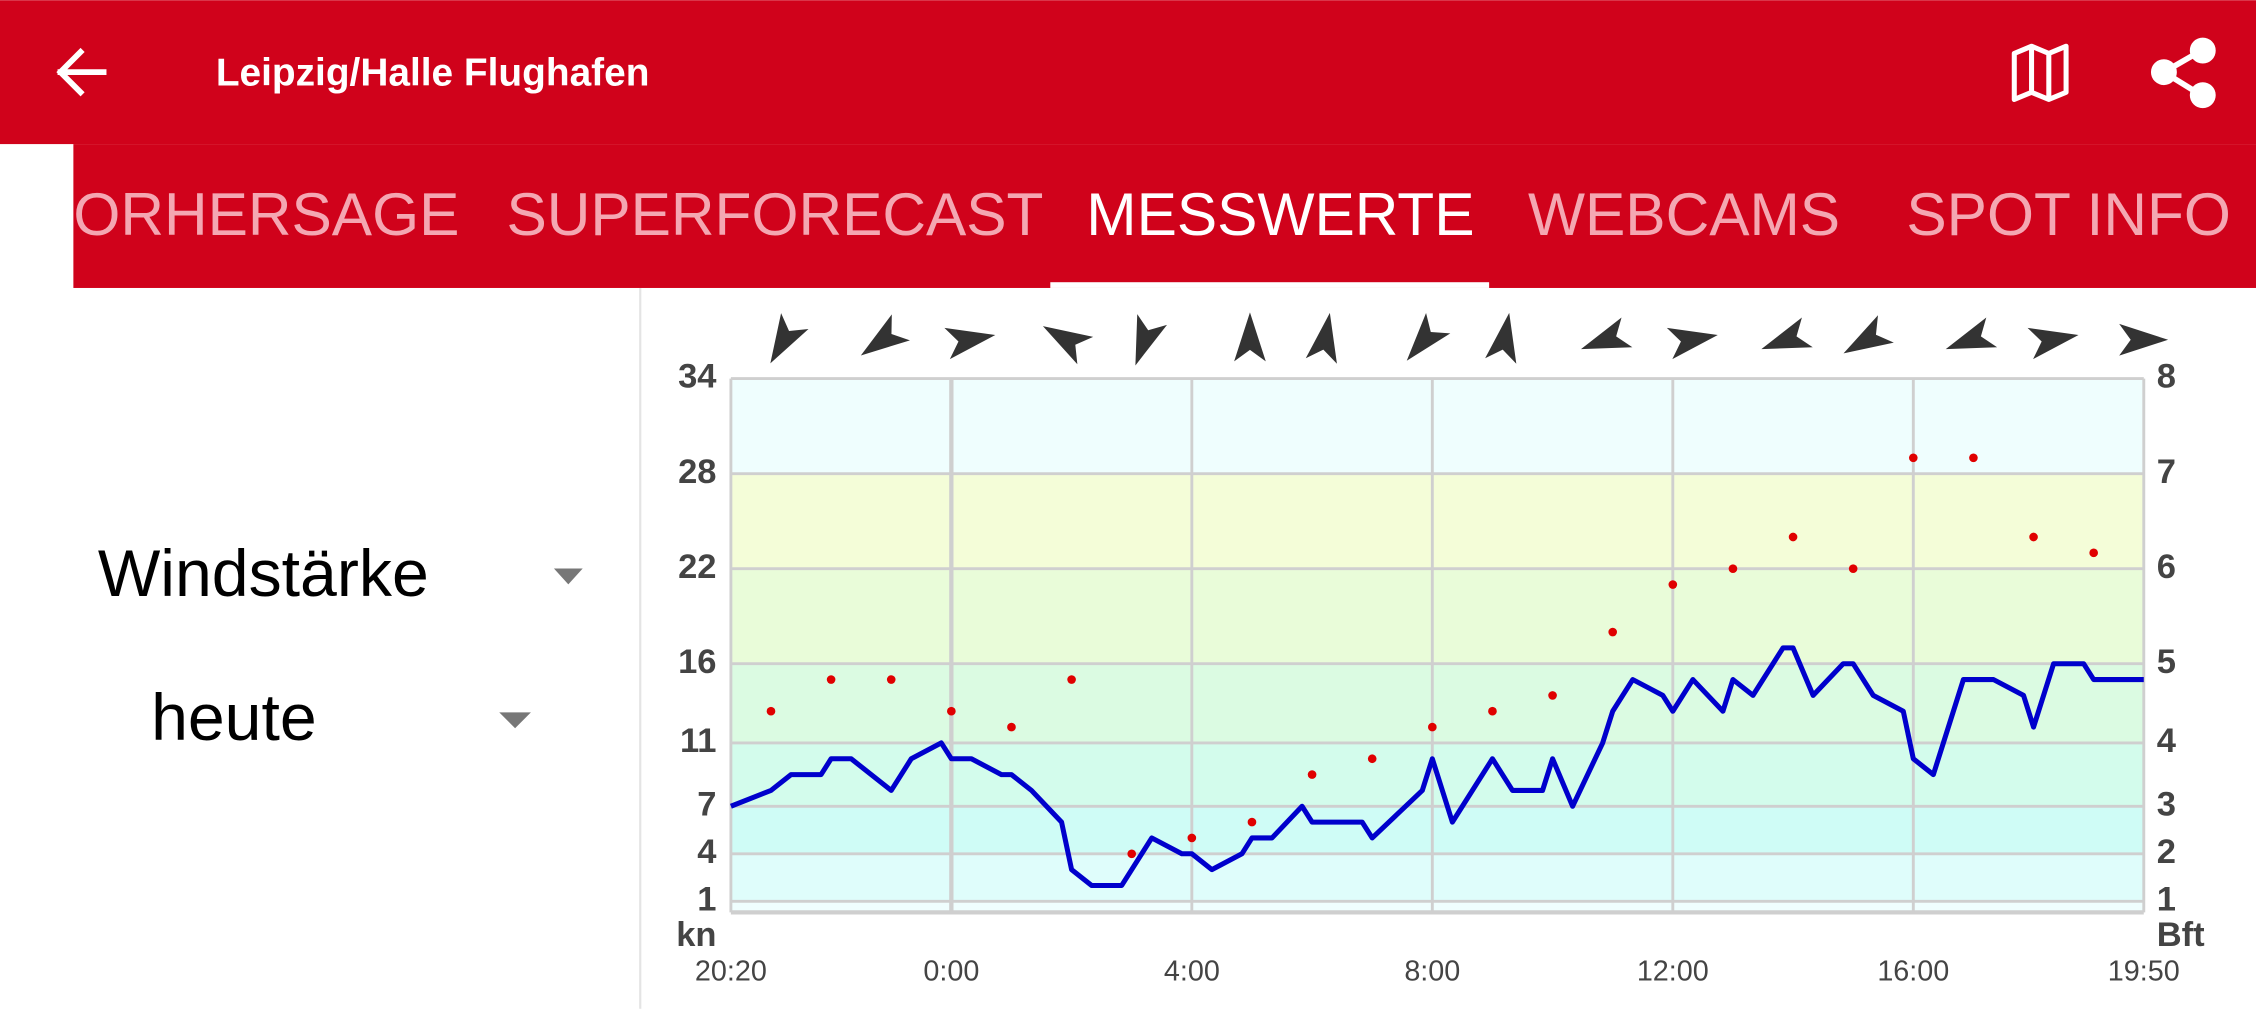 Image resolution: width=2256 pixels, height=1009 pixels. What do you see at coordinates (1270, 285) in the screenshot?
I see `tab-indicator` at bounding box center [1270, 285].